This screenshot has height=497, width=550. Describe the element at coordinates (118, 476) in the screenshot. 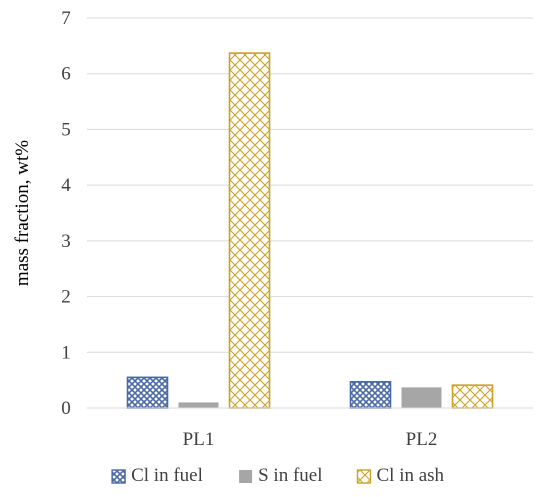

I see `legend-swatch-cl-in-fuel` at that location.